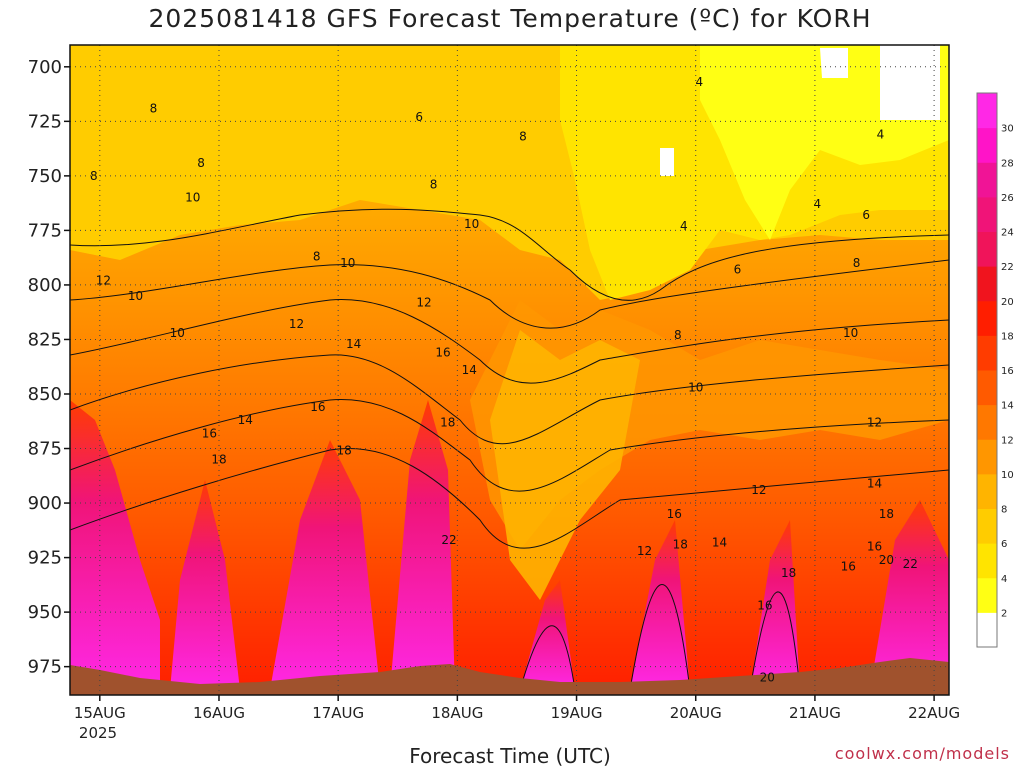  I want to click on colorbar-frame, so click(987, 370).